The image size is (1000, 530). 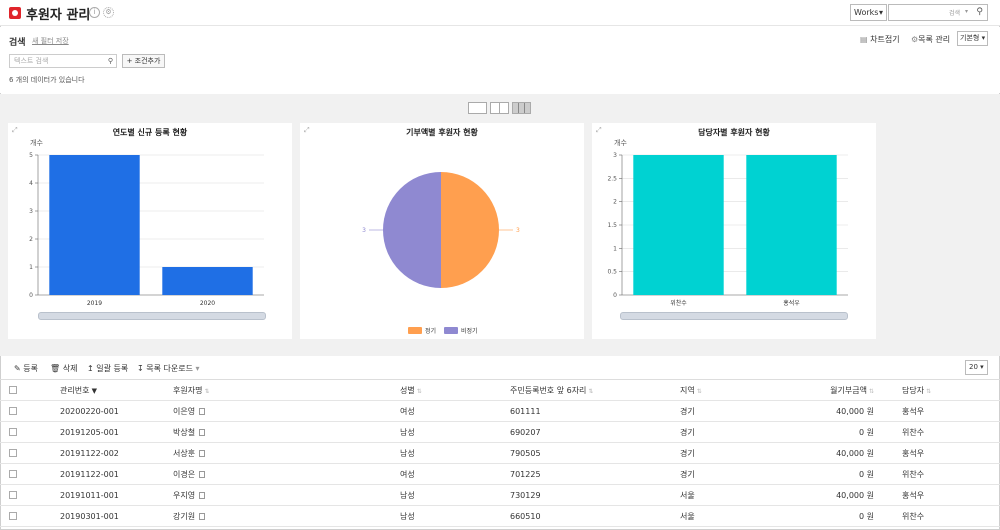 I want to click on layout-one-column-button, so click(x=477, y=108).